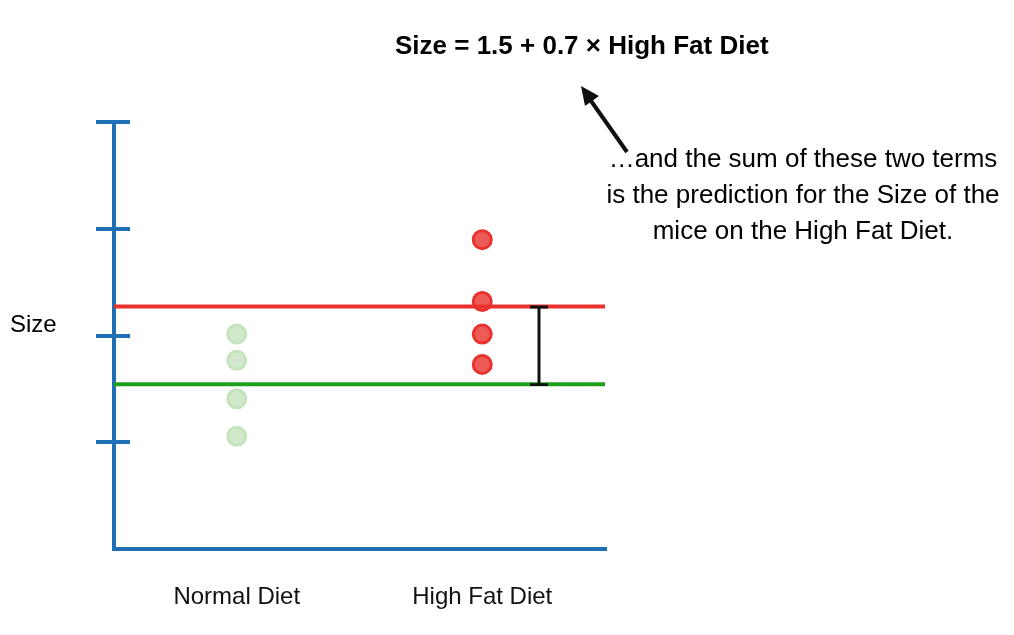  Describe the element at coordinates (237, 596) in the screenshot. I see `x-tick-label: Normal Diet` at that location.